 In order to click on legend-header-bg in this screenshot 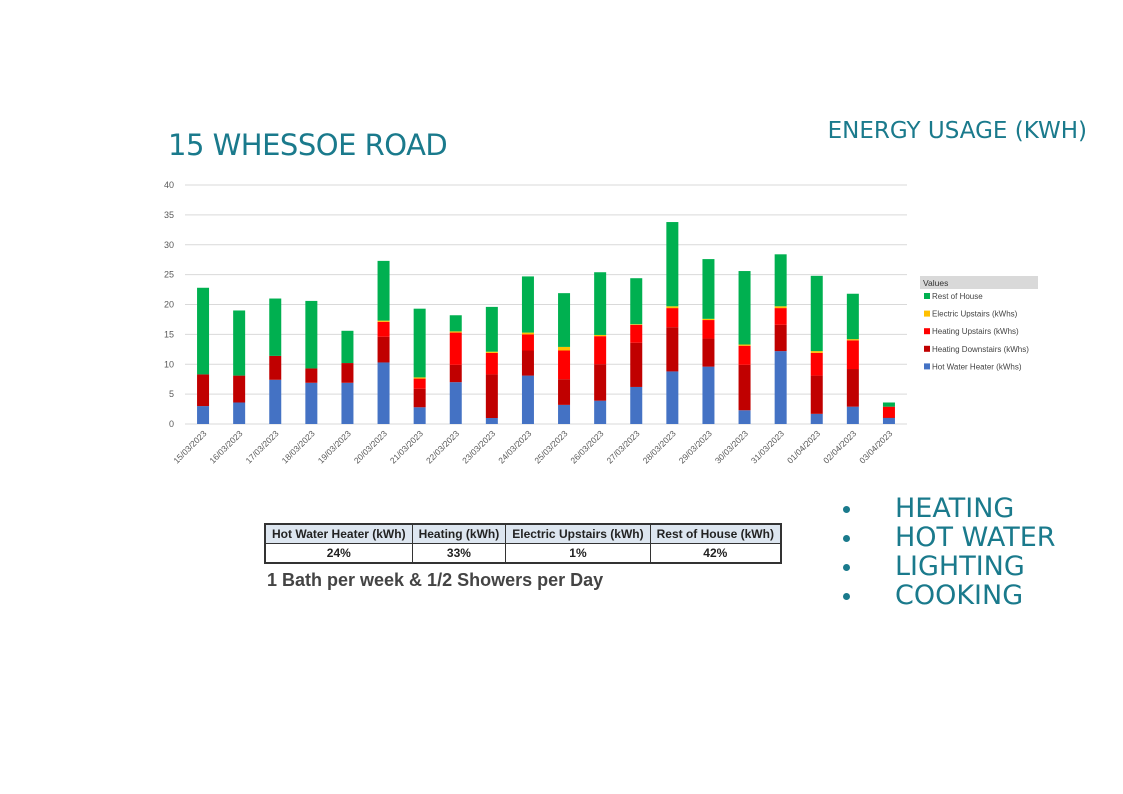, I will do `click(979, 282)`.